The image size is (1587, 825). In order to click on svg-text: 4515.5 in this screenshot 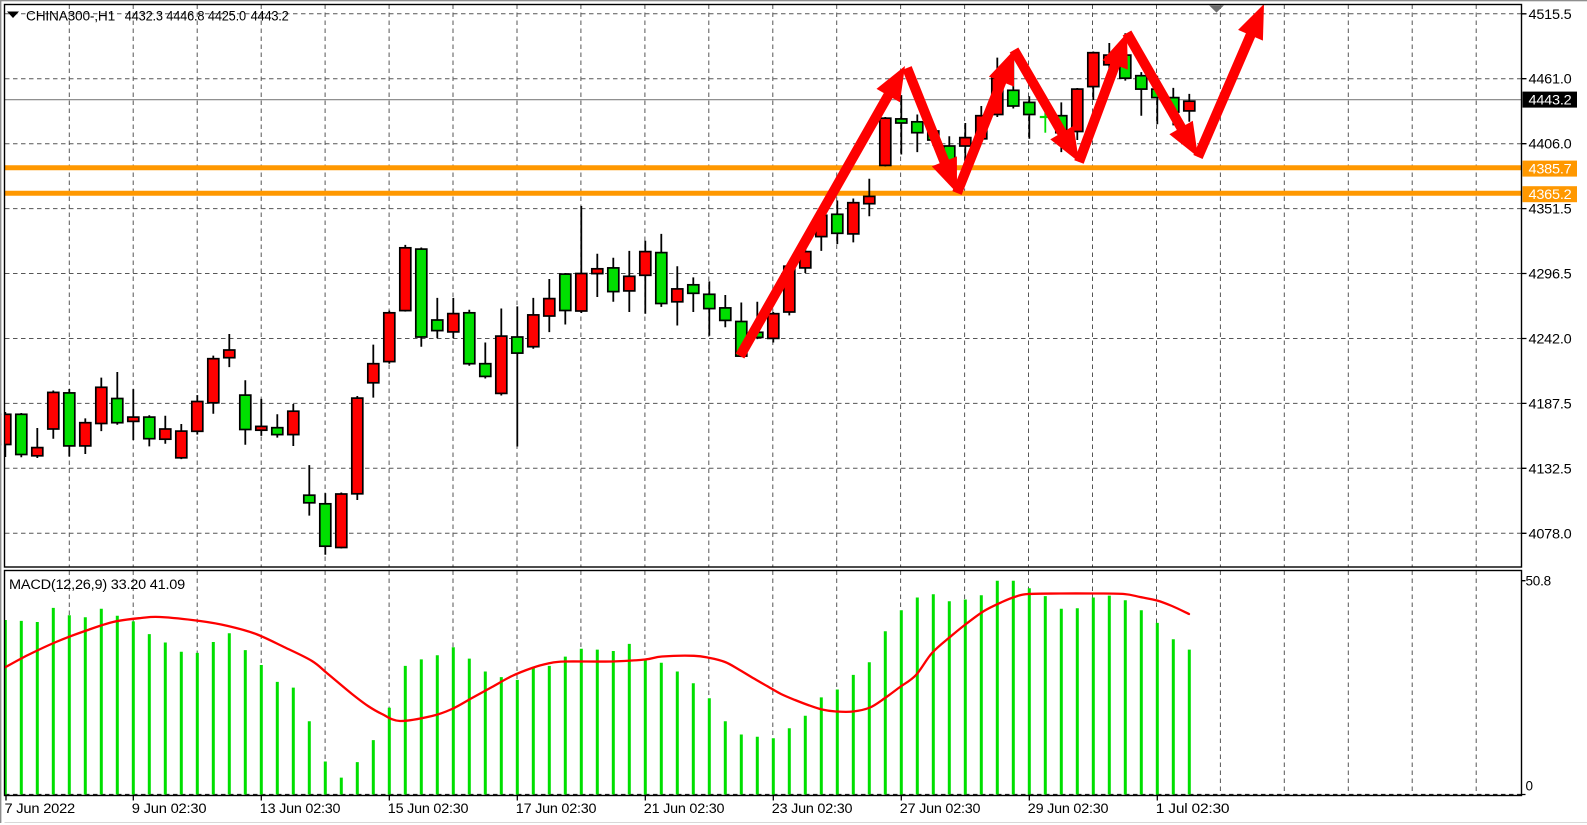, I will do `click(1550, 14)`.